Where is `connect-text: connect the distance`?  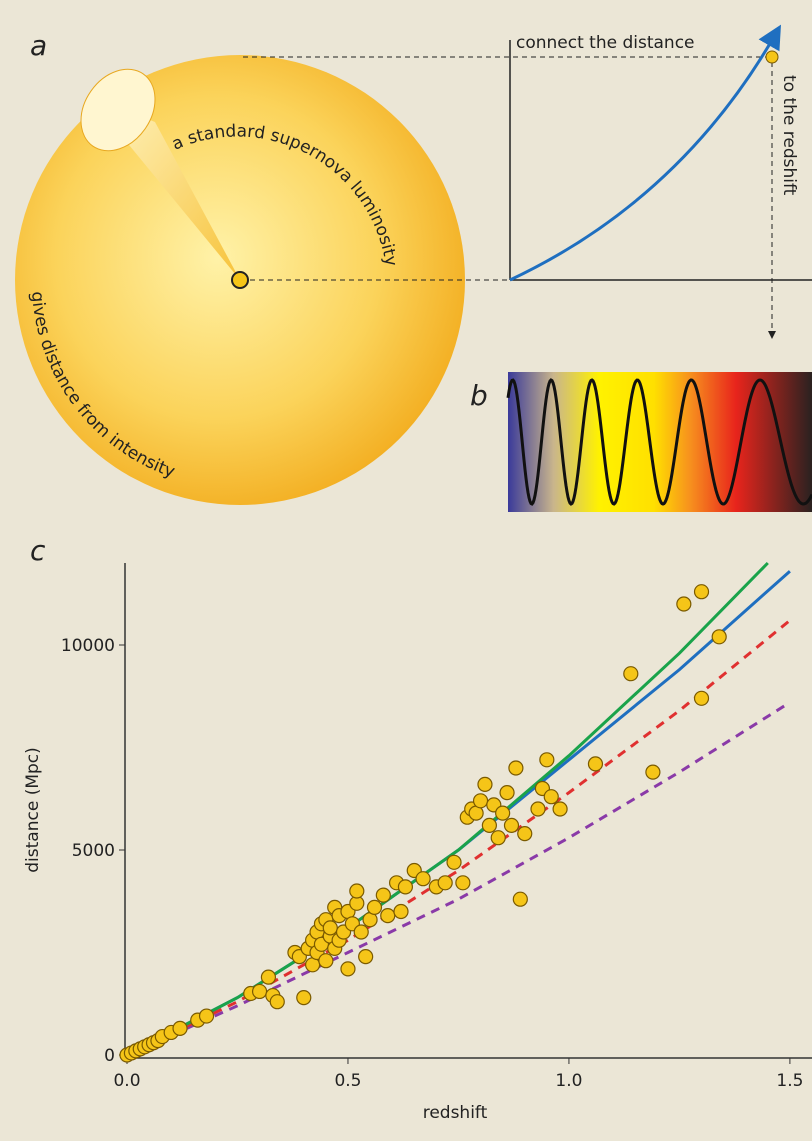
connect-text: connect the distance is located at coordinates (605, 43).